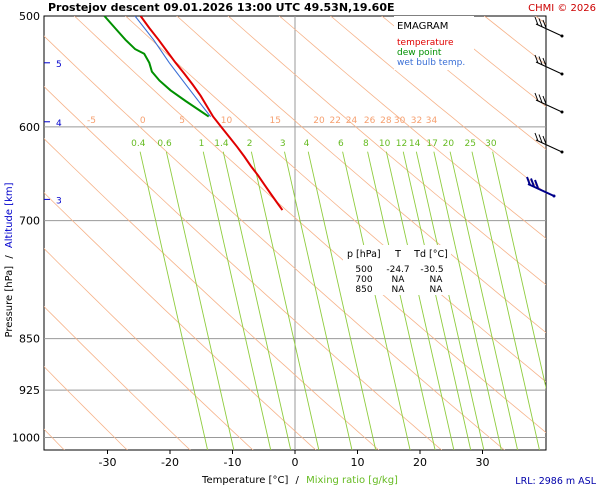 The height and width of the screenshot is (500, 600). Describe the element at coordinates (434, 43) in the screenshot. I see `legend-box` at that location.